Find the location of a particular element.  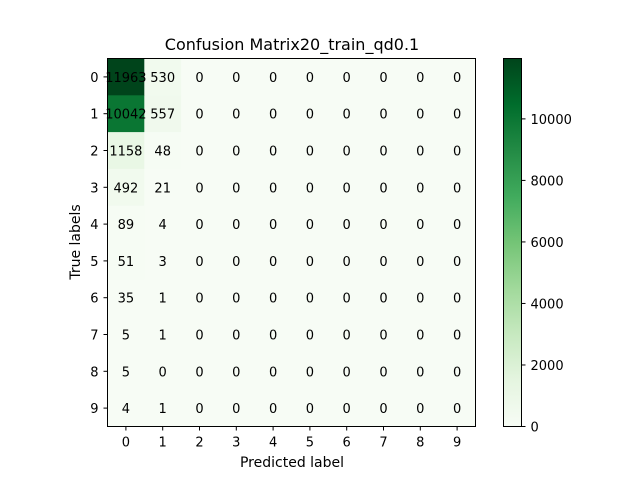

cell-value-label: 11963 is located at coordinates (125, 78).